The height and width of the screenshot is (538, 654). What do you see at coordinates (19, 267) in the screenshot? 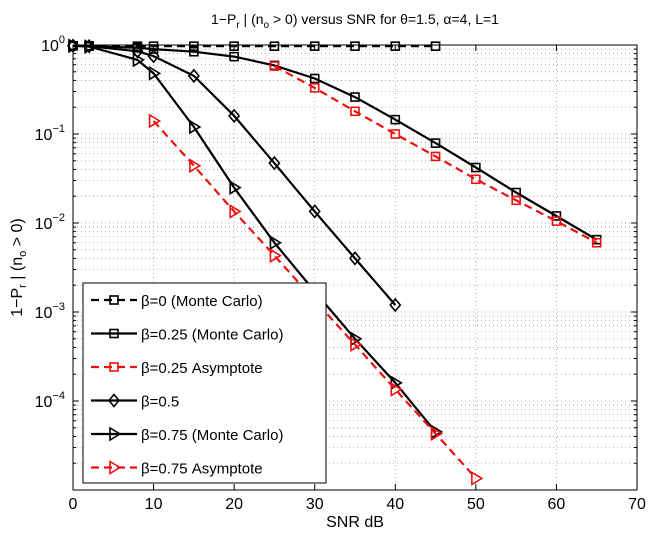
I see `y-axis-label: 1−Pr | (no > 0)` at bounding box center [19, 267].